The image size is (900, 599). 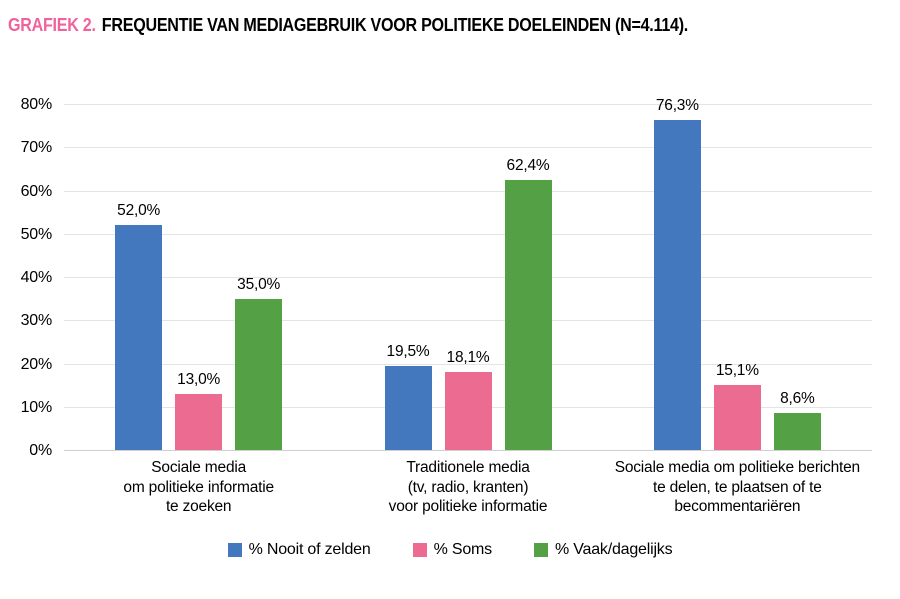 I want to click on category-label-line: om politieke informatie, so click(x=198, y=487).